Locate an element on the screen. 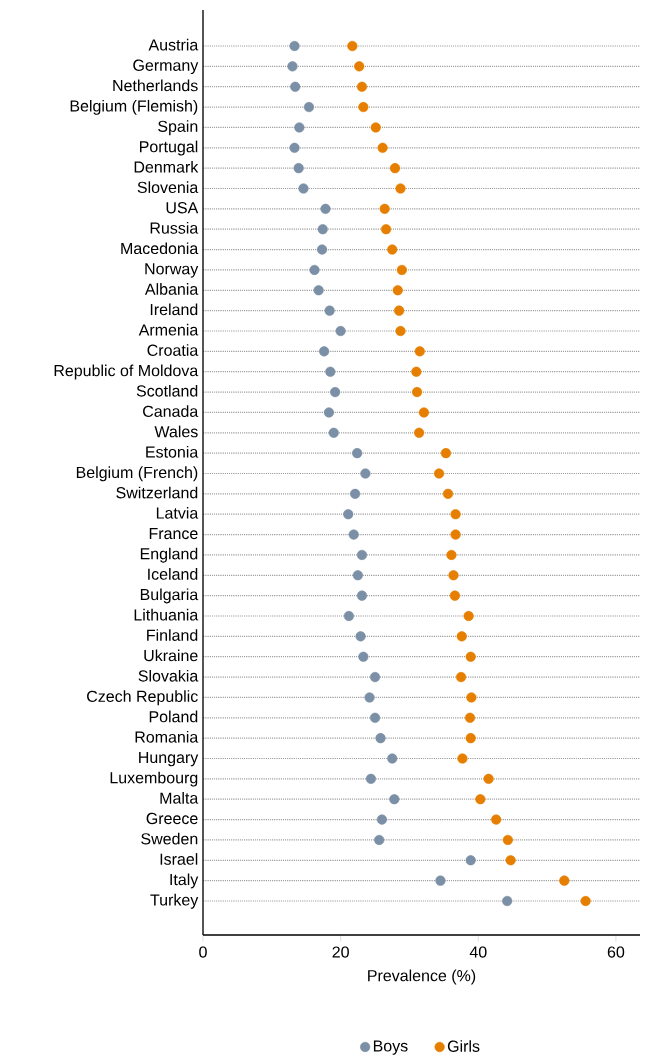  y-tick-label: Hungary is located at coordinates (169, 759).